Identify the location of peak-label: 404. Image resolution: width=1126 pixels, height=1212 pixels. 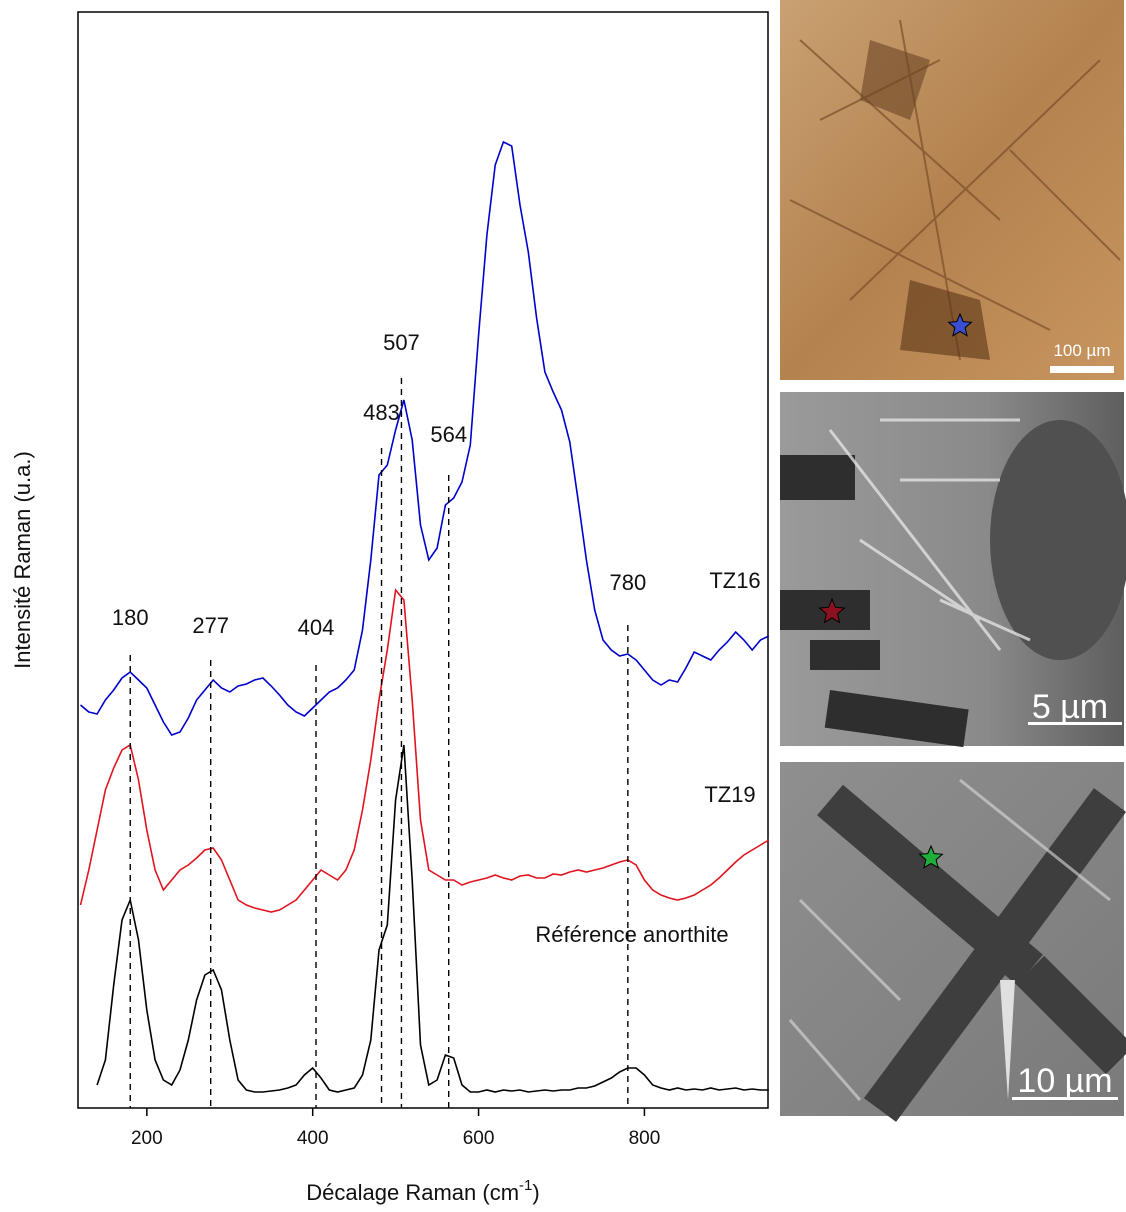
(316, 627).